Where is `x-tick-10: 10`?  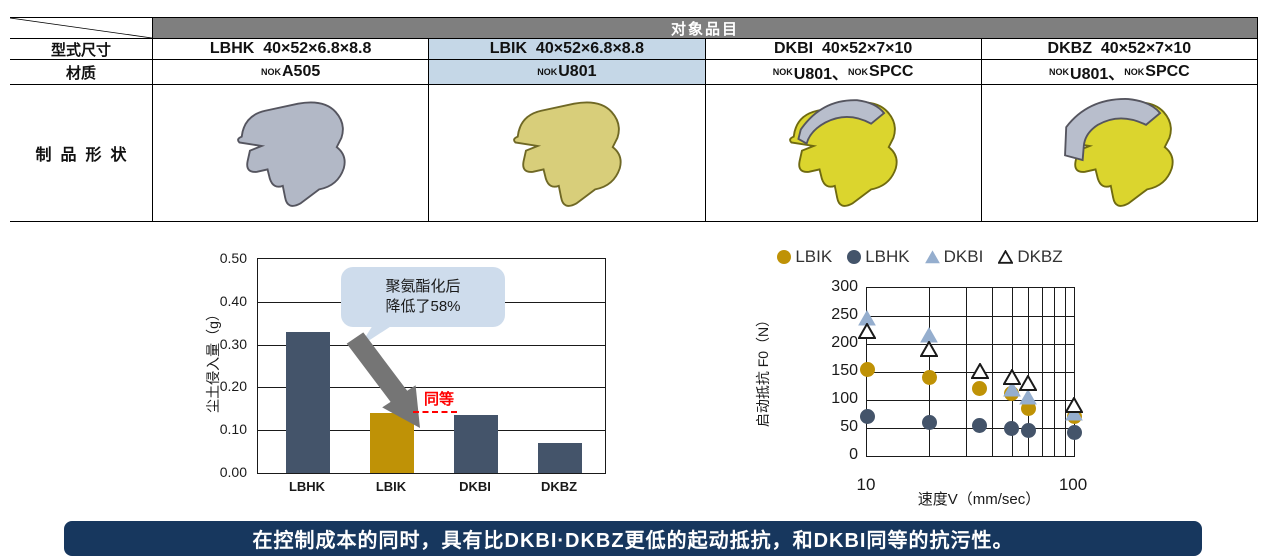 x-tick-10: 10 is located at coordinates (866, 484).